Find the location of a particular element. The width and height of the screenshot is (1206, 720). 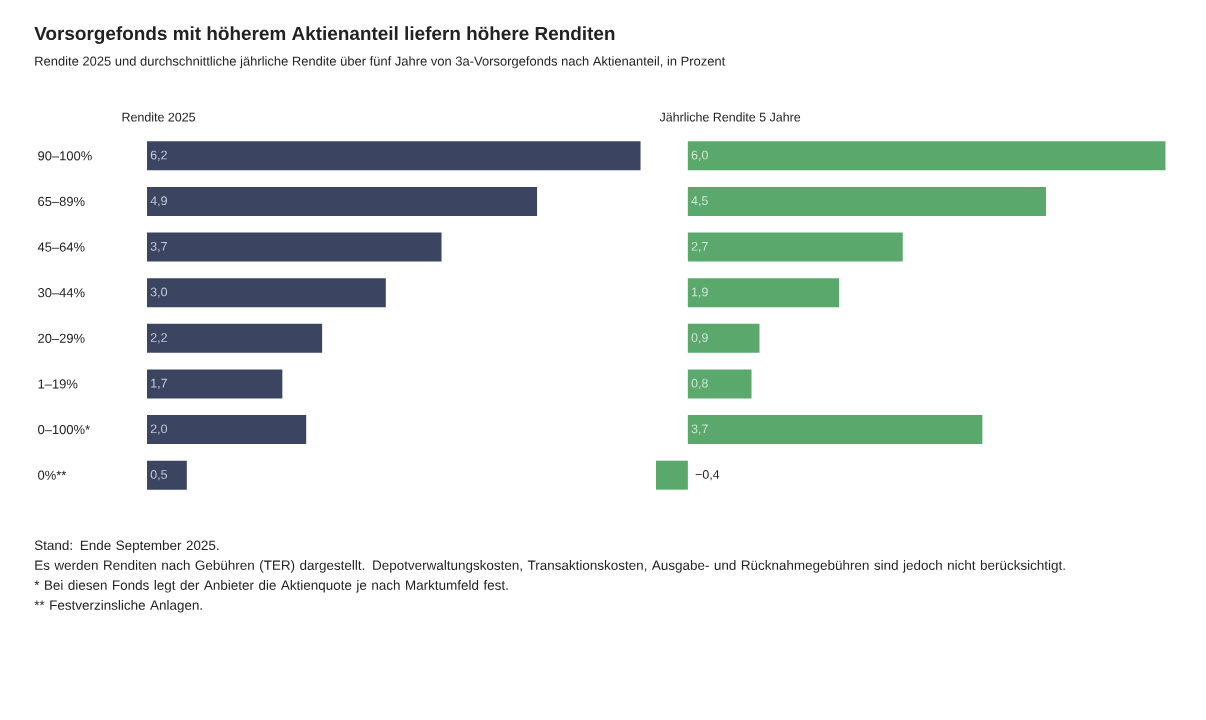

data-label: 3,0 is located at coordinates (159, 292).